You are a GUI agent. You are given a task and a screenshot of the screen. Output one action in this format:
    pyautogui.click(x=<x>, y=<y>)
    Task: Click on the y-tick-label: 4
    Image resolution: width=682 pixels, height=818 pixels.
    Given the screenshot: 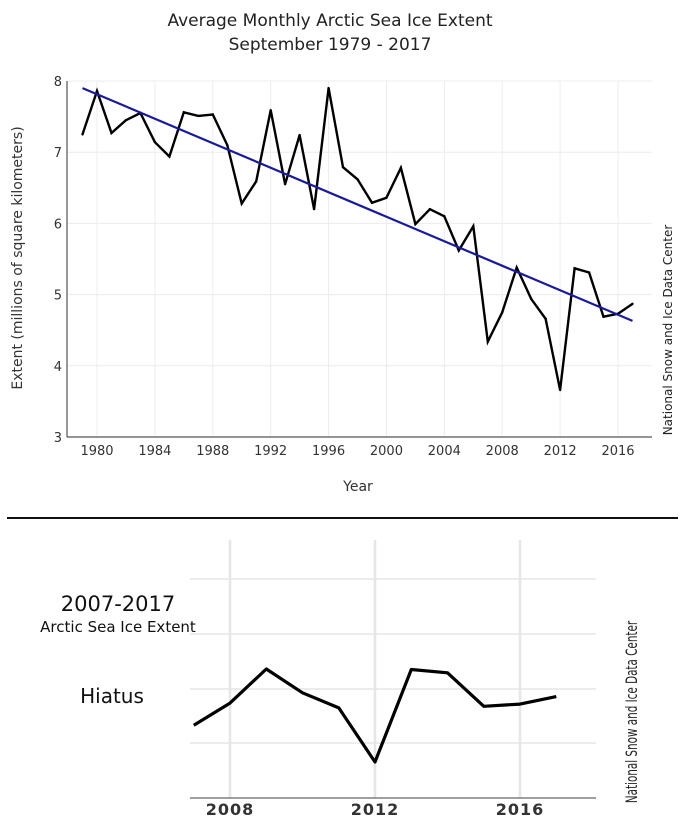 What is the action you would take?
    pyautogui.click(x=58, y=367)
    